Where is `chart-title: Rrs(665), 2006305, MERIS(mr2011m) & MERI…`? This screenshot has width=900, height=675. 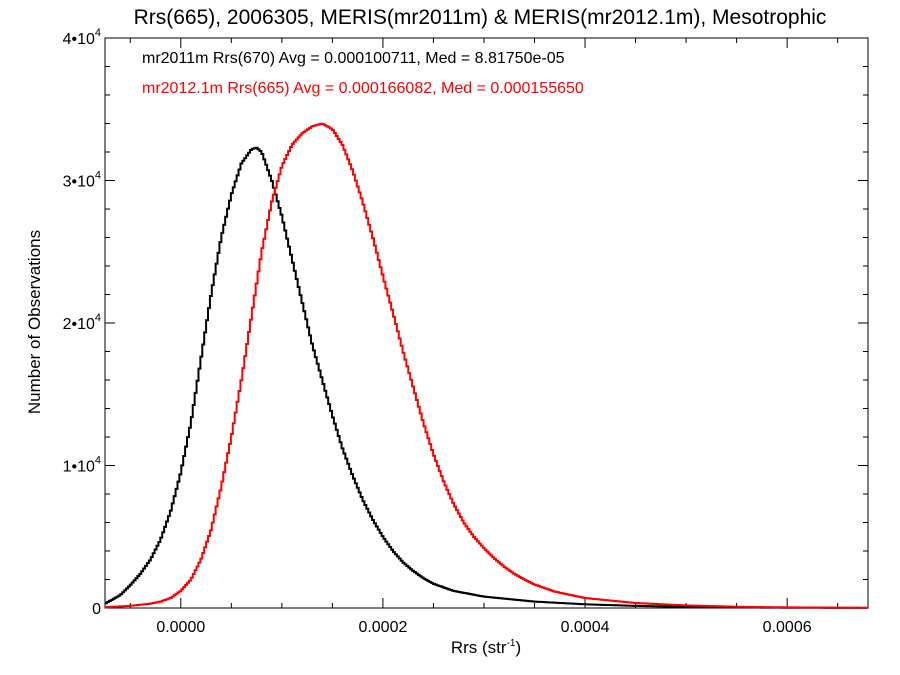 chart-title: Rrs(665), 2006305, MERIS(mr2011m) & MERI… is located at coordinates (480, 17).